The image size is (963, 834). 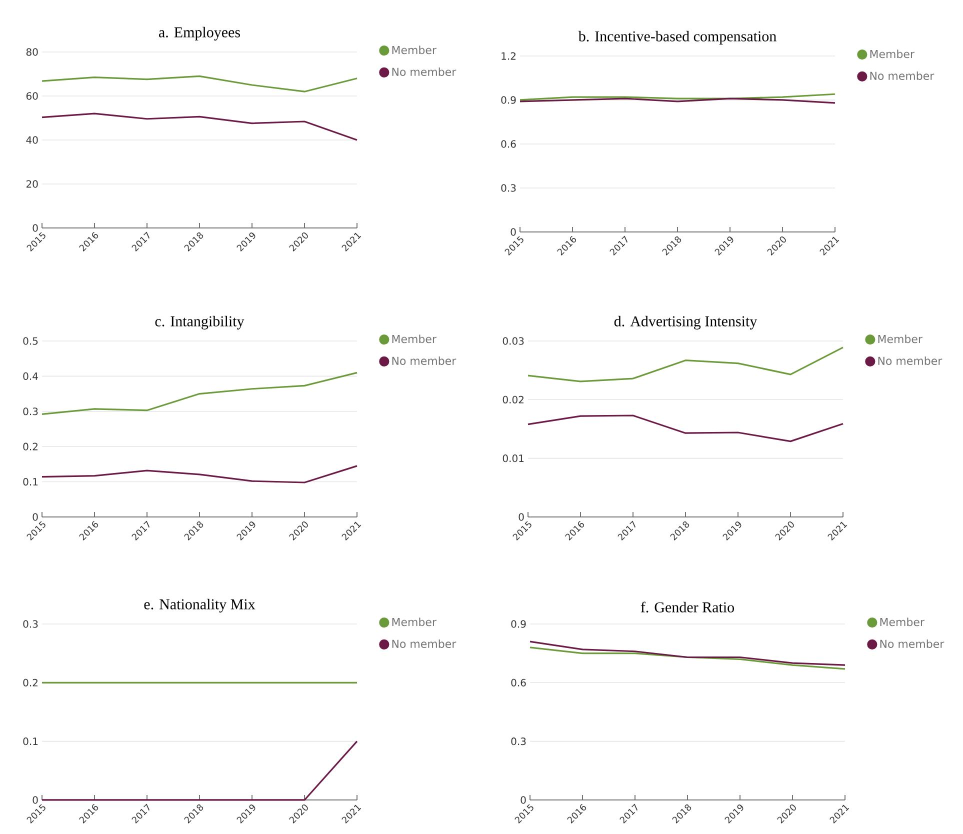 I want to click on y-tick-label: 1.2, so click(x=509, y=56).